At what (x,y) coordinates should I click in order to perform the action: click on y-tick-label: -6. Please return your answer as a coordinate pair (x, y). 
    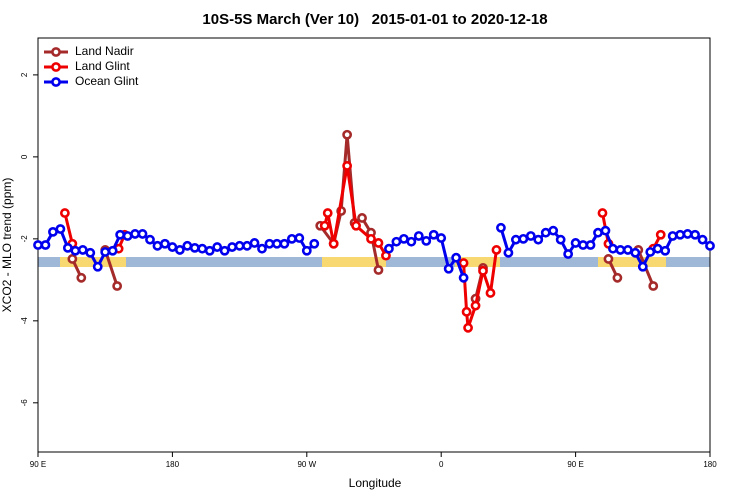
    Looking at the image, I should click on (24, 403).